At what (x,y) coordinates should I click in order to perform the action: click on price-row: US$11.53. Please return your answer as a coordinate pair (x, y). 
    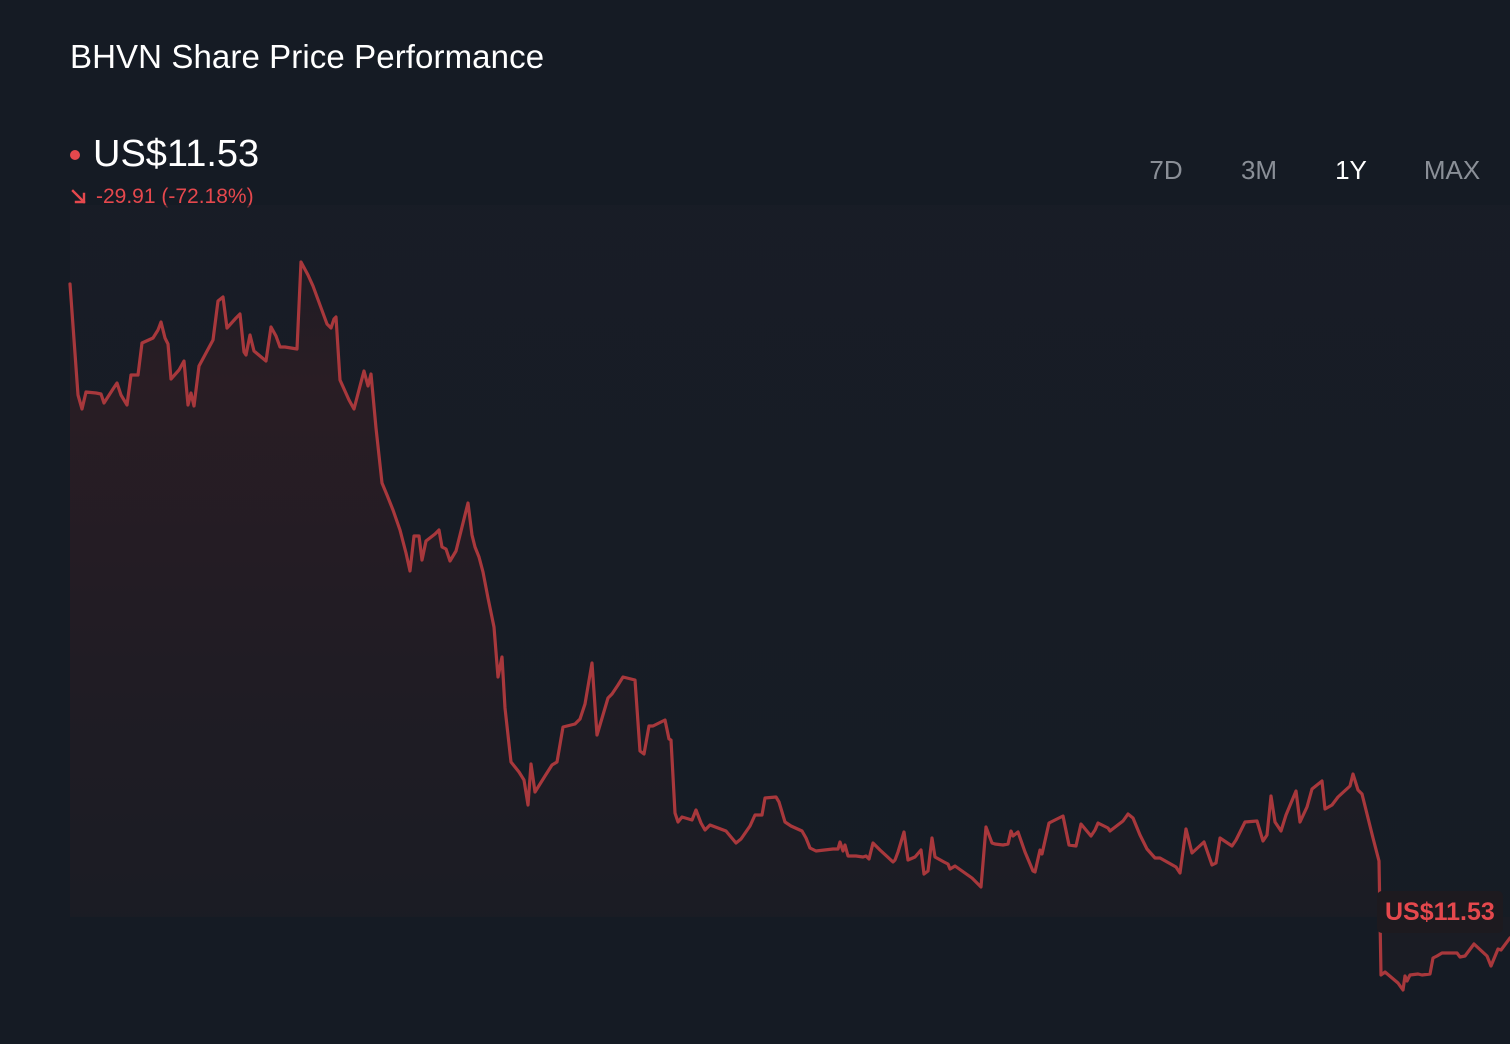
    Looking at the image, I should click on (164, 154).